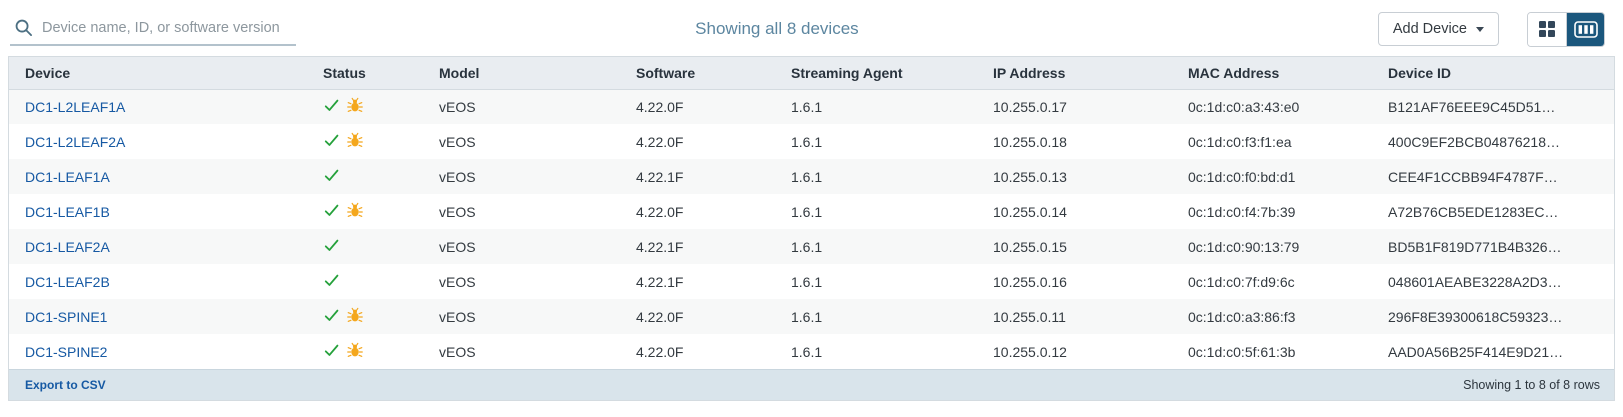 This screenshot has width=1623, height=417. I want to click on device-cell: DC1-SPINE2, so click(158, 351).